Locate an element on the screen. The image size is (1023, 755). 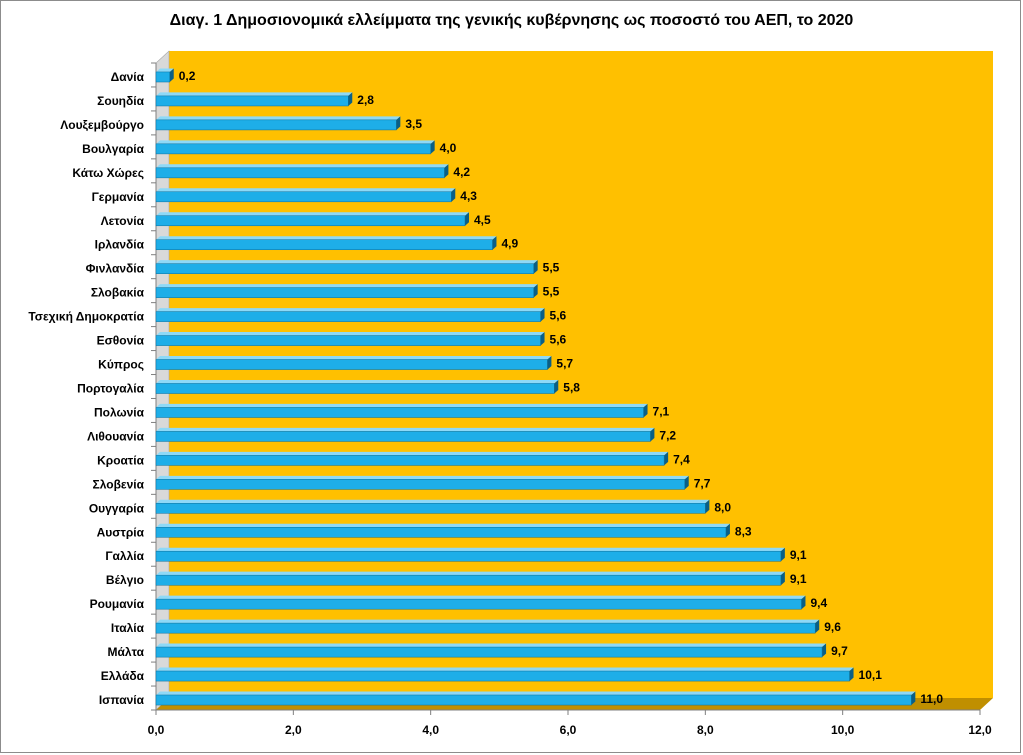
category-label: Σλοβενία is located at coordinates (119, 484).